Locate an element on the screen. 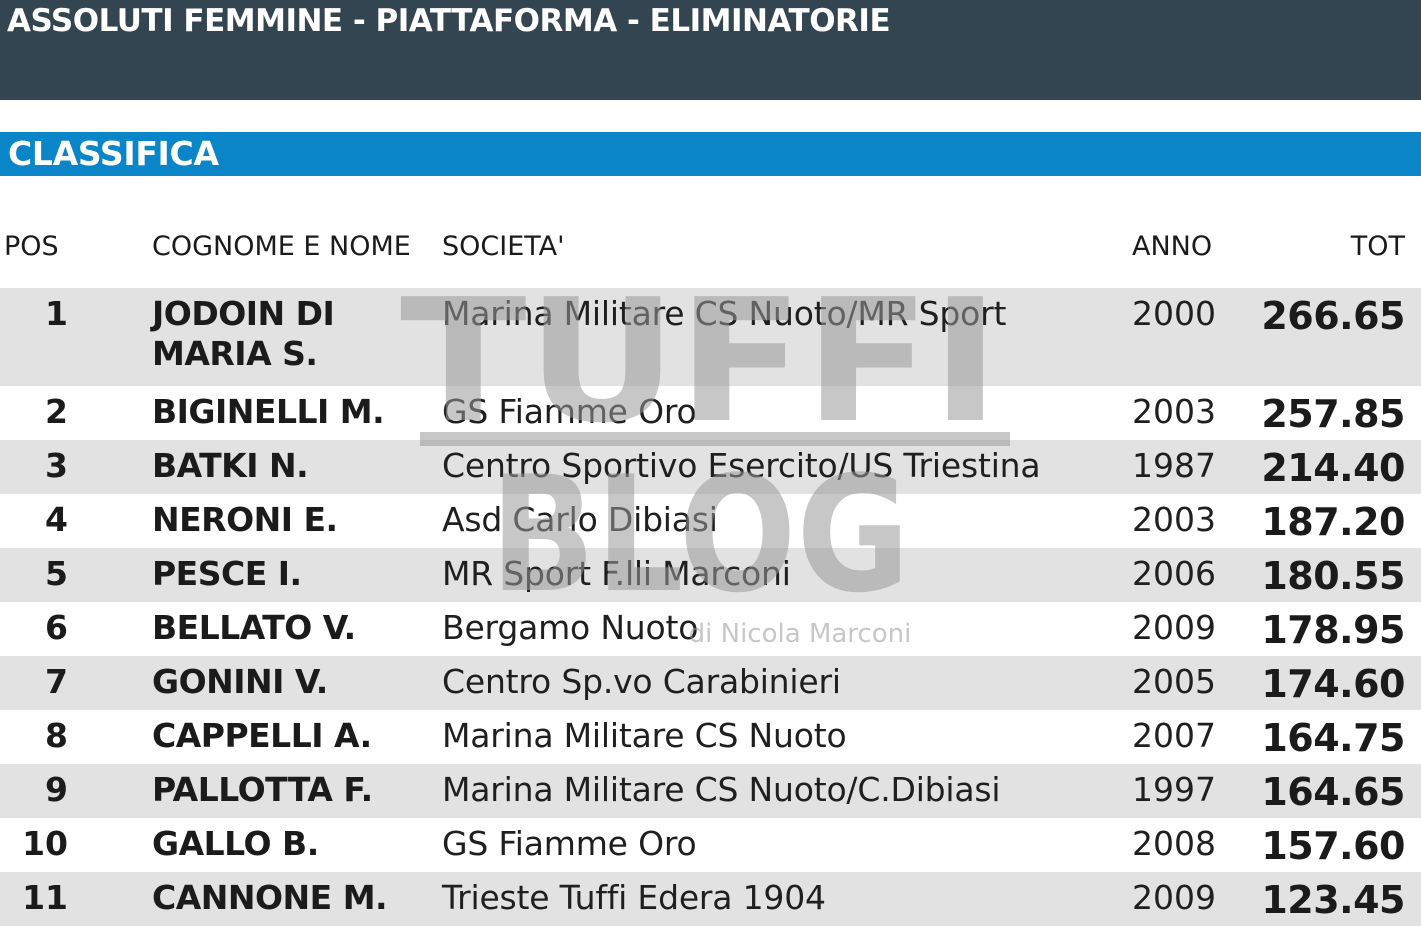  cell-pos: 8 is located at coordinates (75, 737).